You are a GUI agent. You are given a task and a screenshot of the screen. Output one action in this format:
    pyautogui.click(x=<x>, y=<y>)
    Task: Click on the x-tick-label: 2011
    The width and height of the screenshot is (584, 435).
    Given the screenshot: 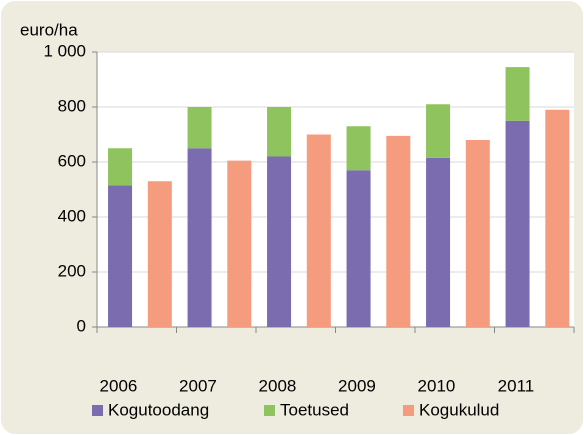 What is the action you would take?
    pyautogui.click(x=516, y=385)
    